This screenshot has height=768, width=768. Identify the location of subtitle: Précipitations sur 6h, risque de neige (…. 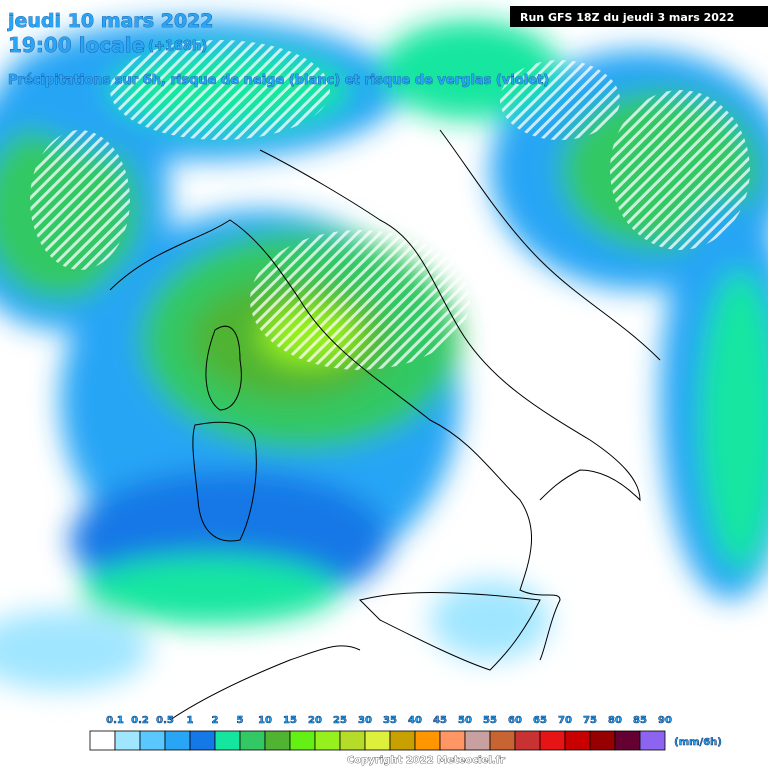
(278, 80).